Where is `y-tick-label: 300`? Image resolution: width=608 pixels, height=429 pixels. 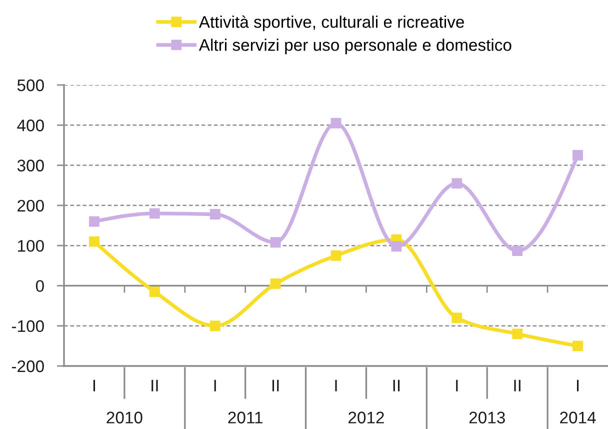 y-tick-label: 300 is located at coordinates (30, 166).